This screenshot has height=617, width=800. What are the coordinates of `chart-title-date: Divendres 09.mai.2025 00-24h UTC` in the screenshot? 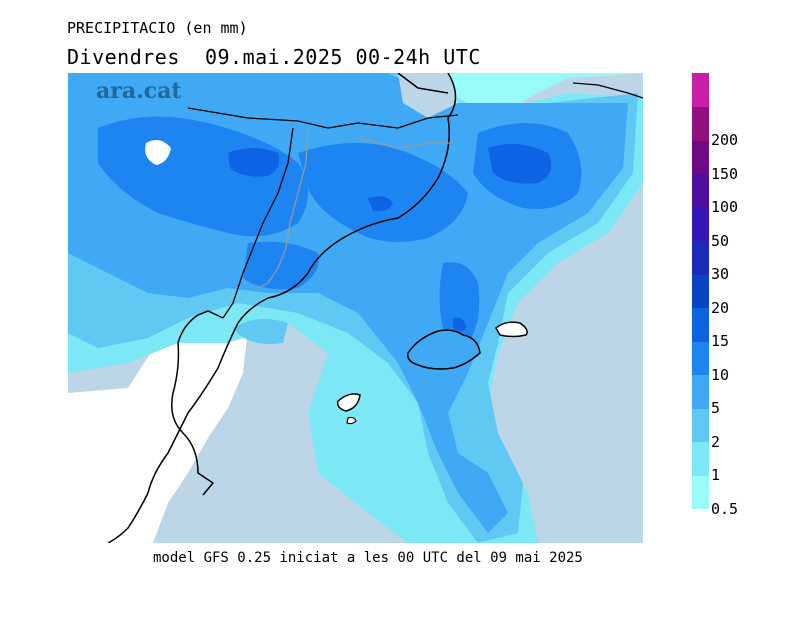 It's located at (274, 57).